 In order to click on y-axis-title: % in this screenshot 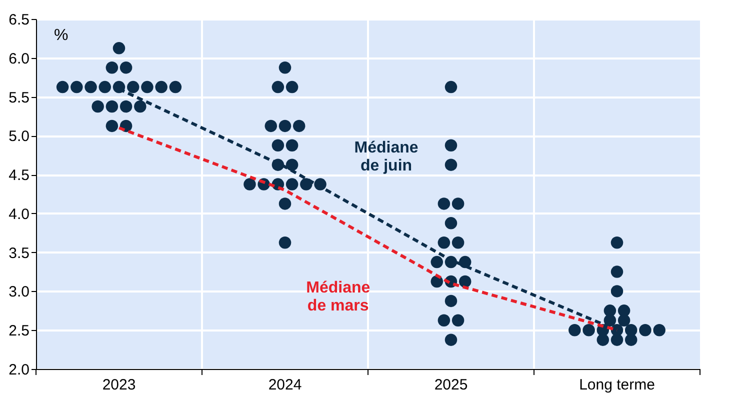, I will do `click(61, 35)`.